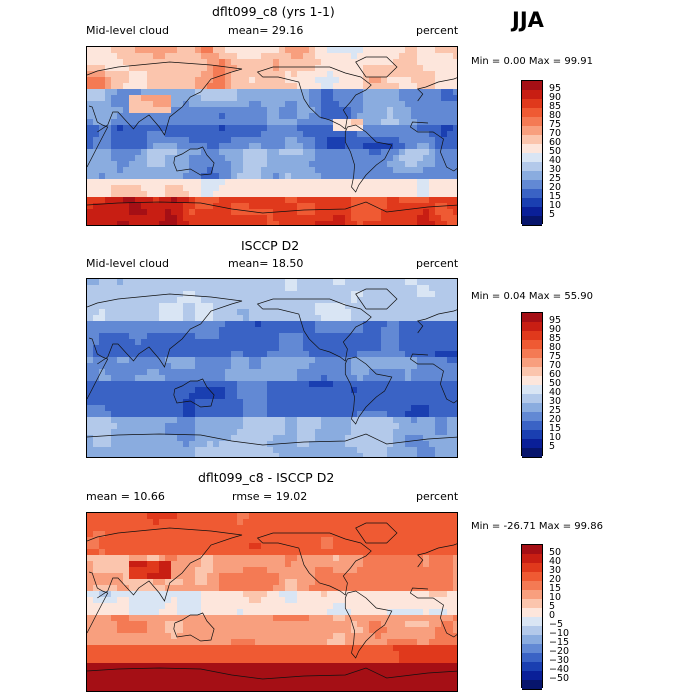  What do you see at coordinates (528, 20) in the screenshot?
I see `season-label: JJA` at bounding box center [528, 20].